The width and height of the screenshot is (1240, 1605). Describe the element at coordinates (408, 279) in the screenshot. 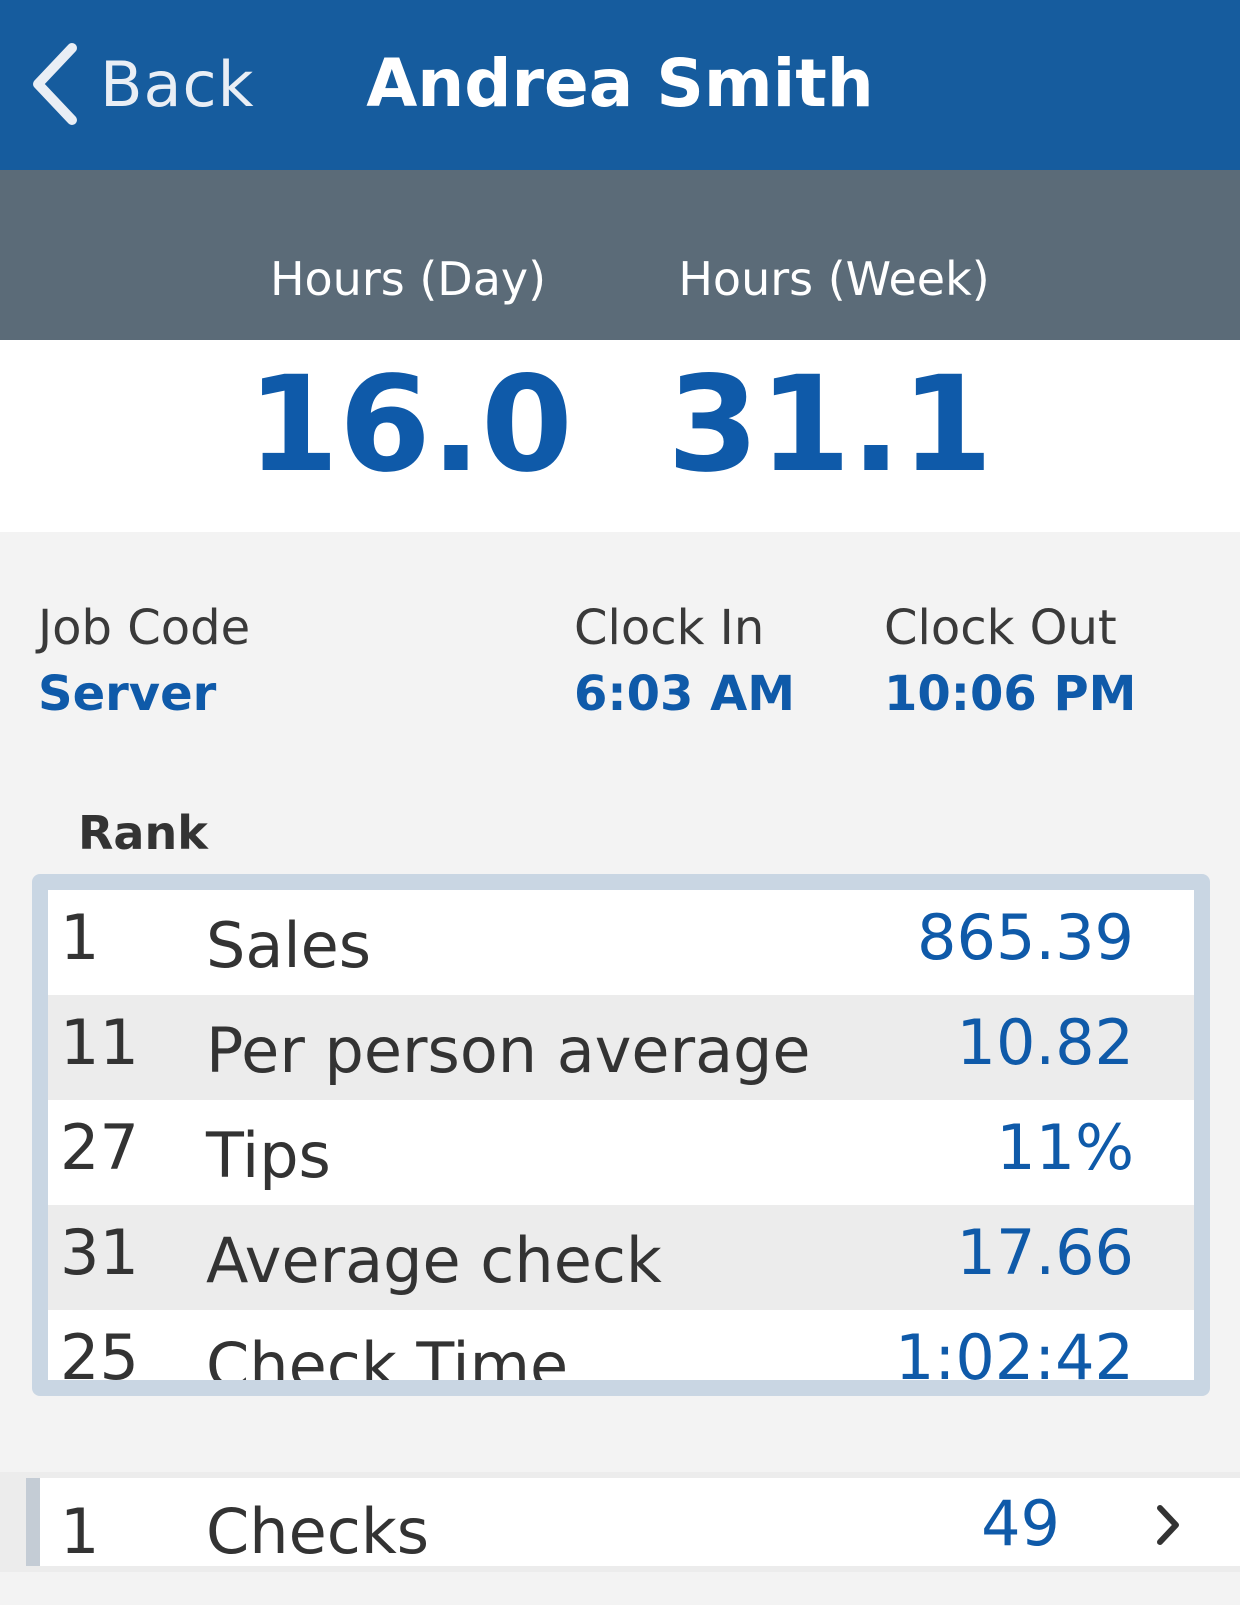

I see `hours-day-label: Hours (Day)` at that location.